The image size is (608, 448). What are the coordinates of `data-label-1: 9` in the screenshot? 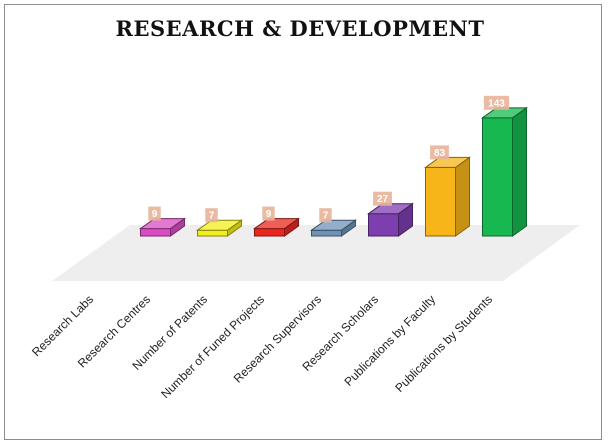 It's located at (155, 214).